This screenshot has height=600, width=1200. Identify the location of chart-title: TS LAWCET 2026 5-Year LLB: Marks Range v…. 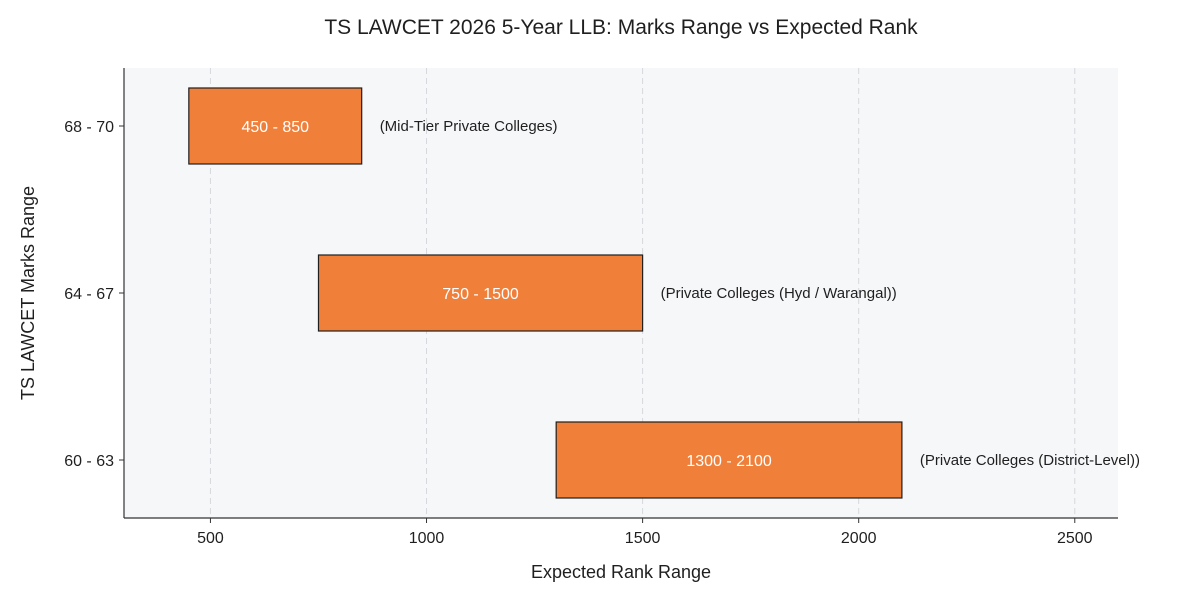
(621, 27).